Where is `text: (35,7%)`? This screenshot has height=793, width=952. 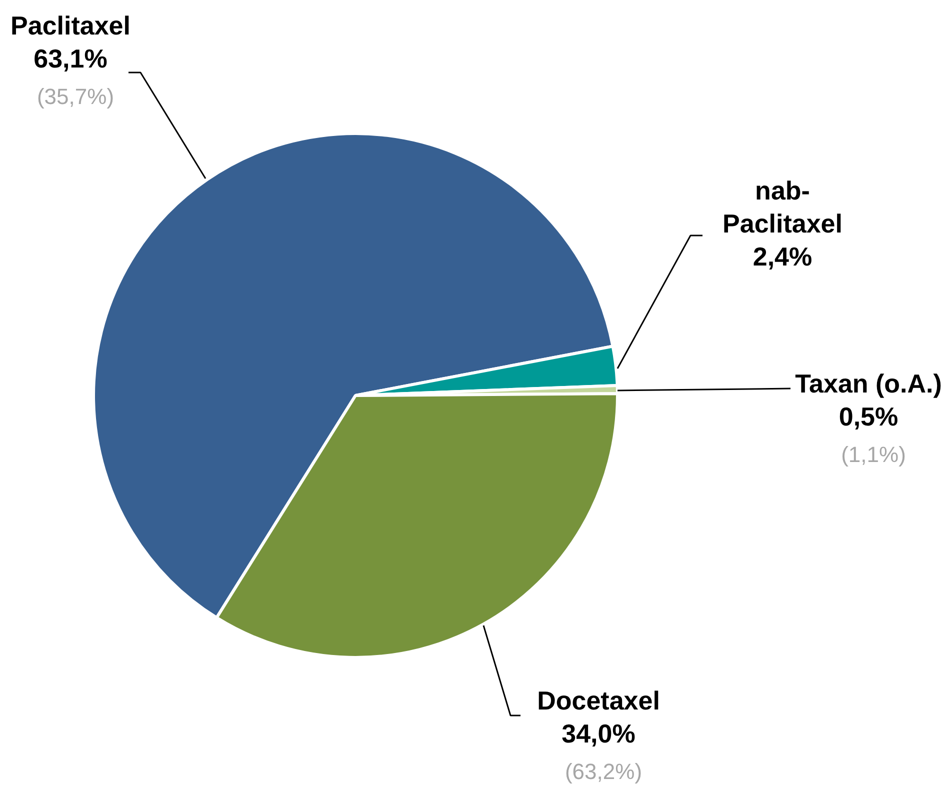
text: (35,7%) is located at coordinates (75, 96).